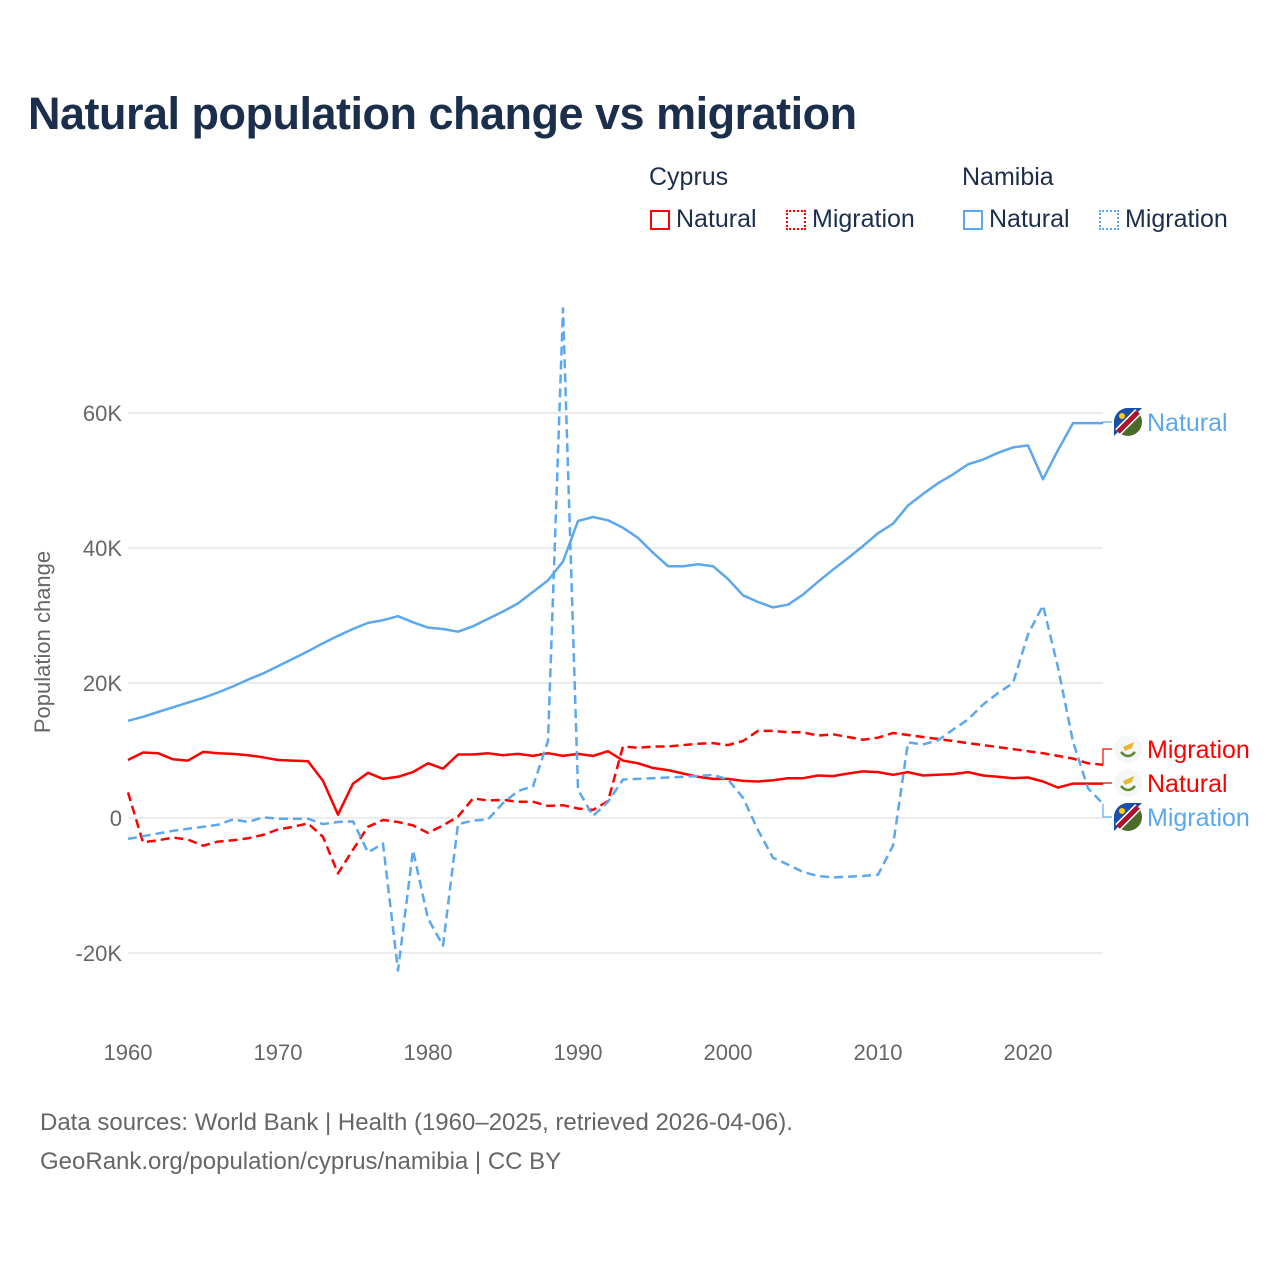 The width and height of the screenshot is (1280, 1280). I want to click on y-tick-label: 20K, so click(102, 683).